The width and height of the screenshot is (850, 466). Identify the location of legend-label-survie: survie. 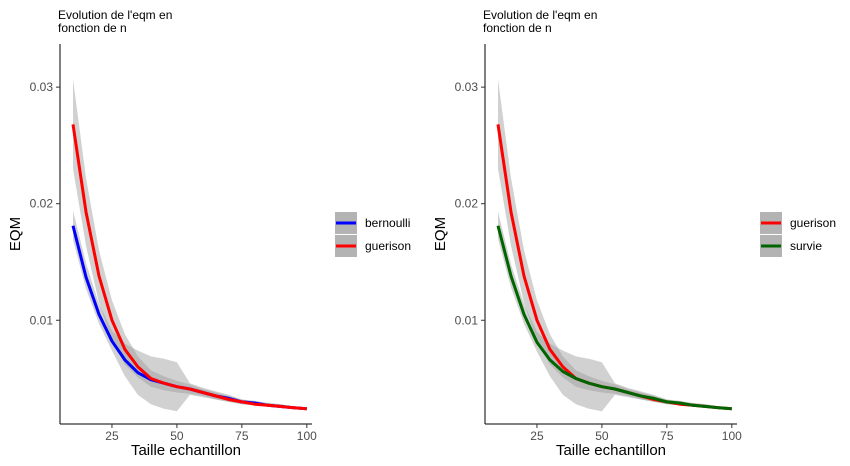
(806, 246).